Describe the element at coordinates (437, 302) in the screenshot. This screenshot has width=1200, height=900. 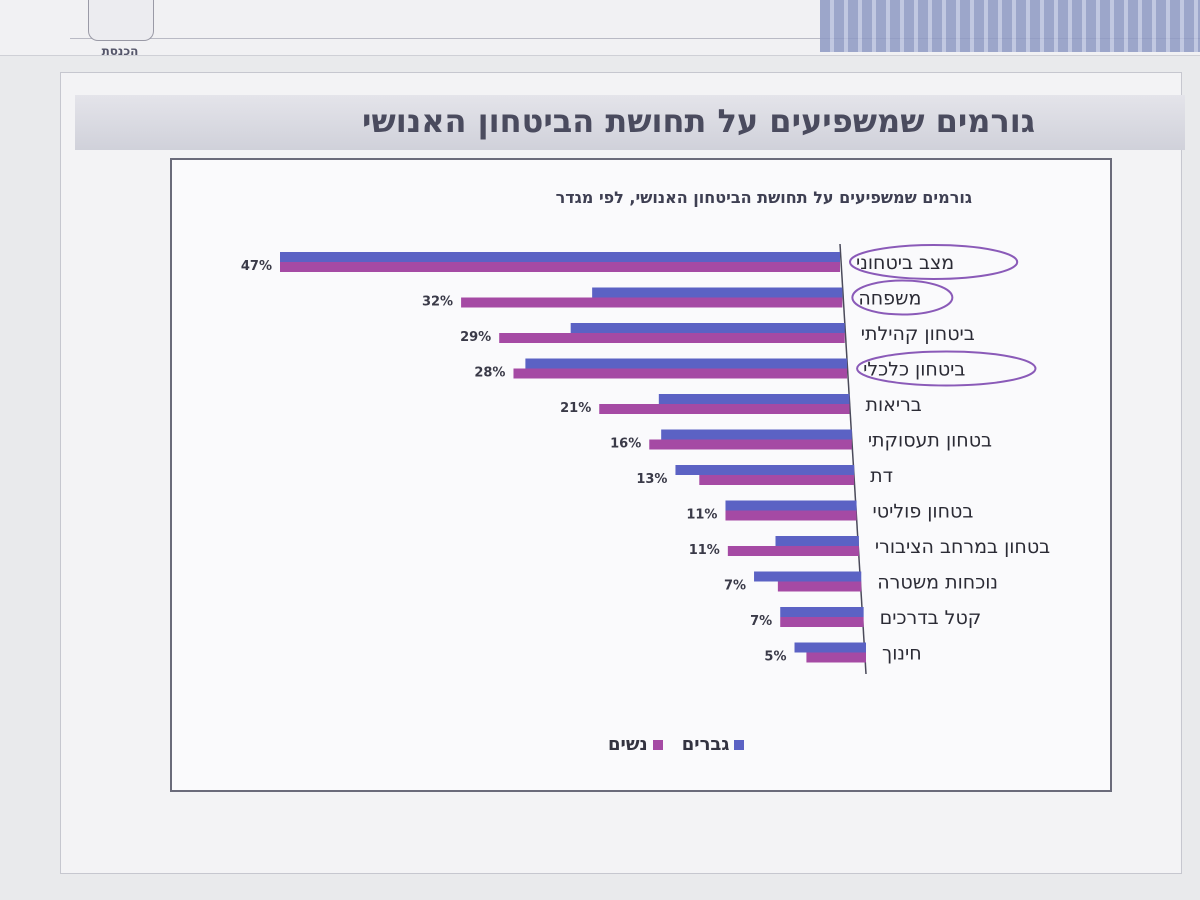
I see `value-label-1: 32%` at that location.